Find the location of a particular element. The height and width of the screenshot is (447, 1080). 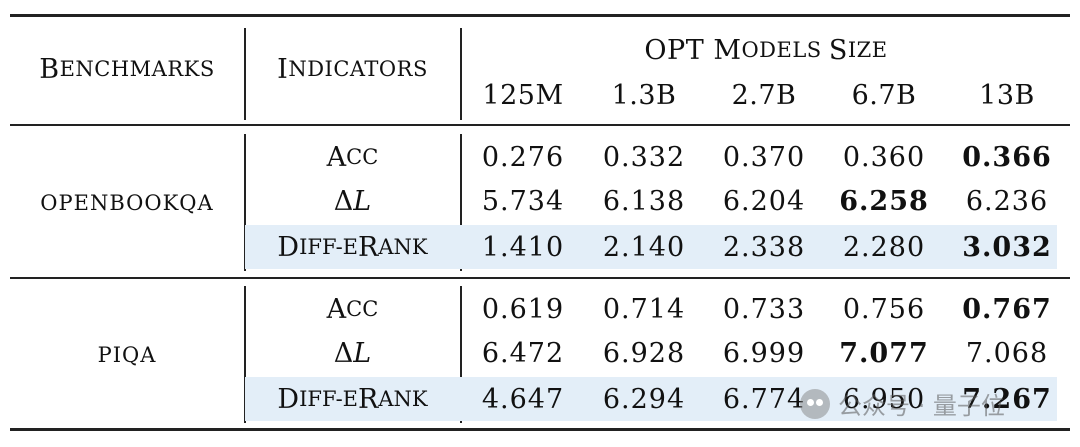

value-text: 6.774 is located at coordinates (764, 399).